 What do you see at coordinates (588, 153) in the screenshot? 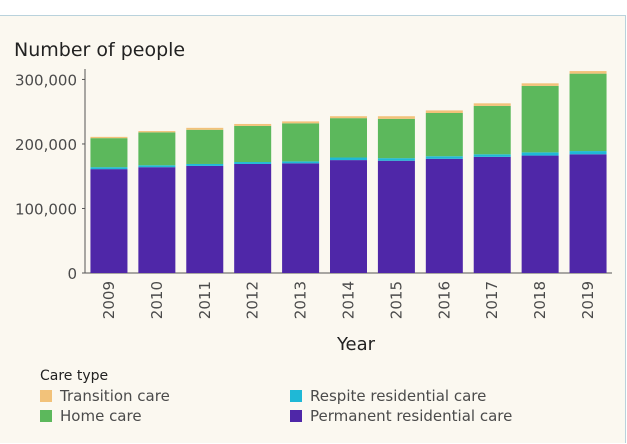
I see `bar-respite-residential-care-2019` at bounding box center [588, 153].